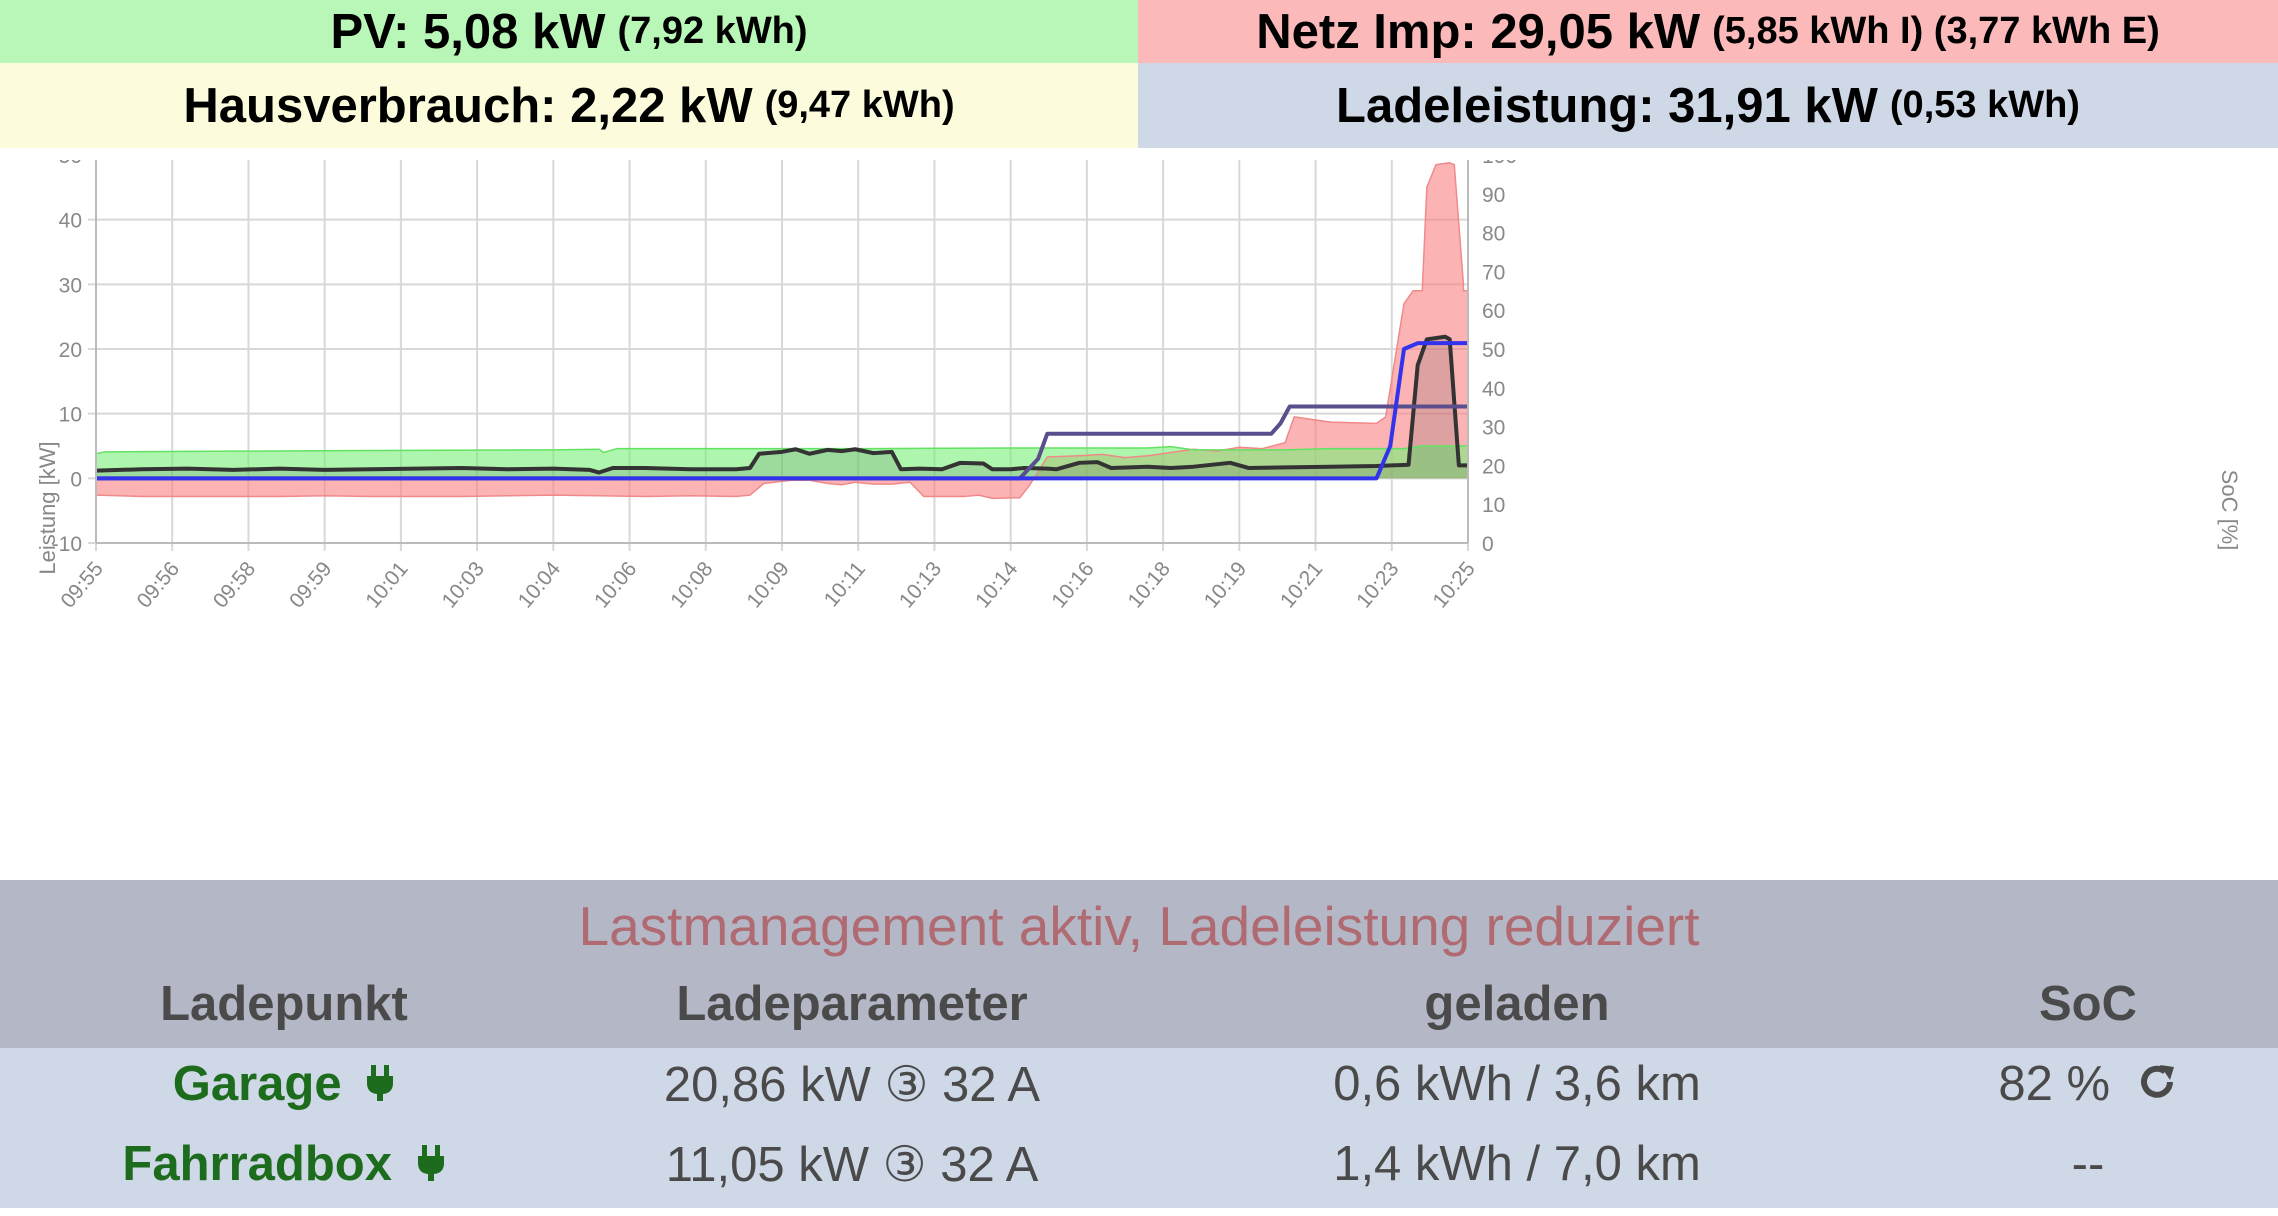  I want to click on grid-energy: (5,85 kWh I) (3,77 kWh E), so click(1936, 31).